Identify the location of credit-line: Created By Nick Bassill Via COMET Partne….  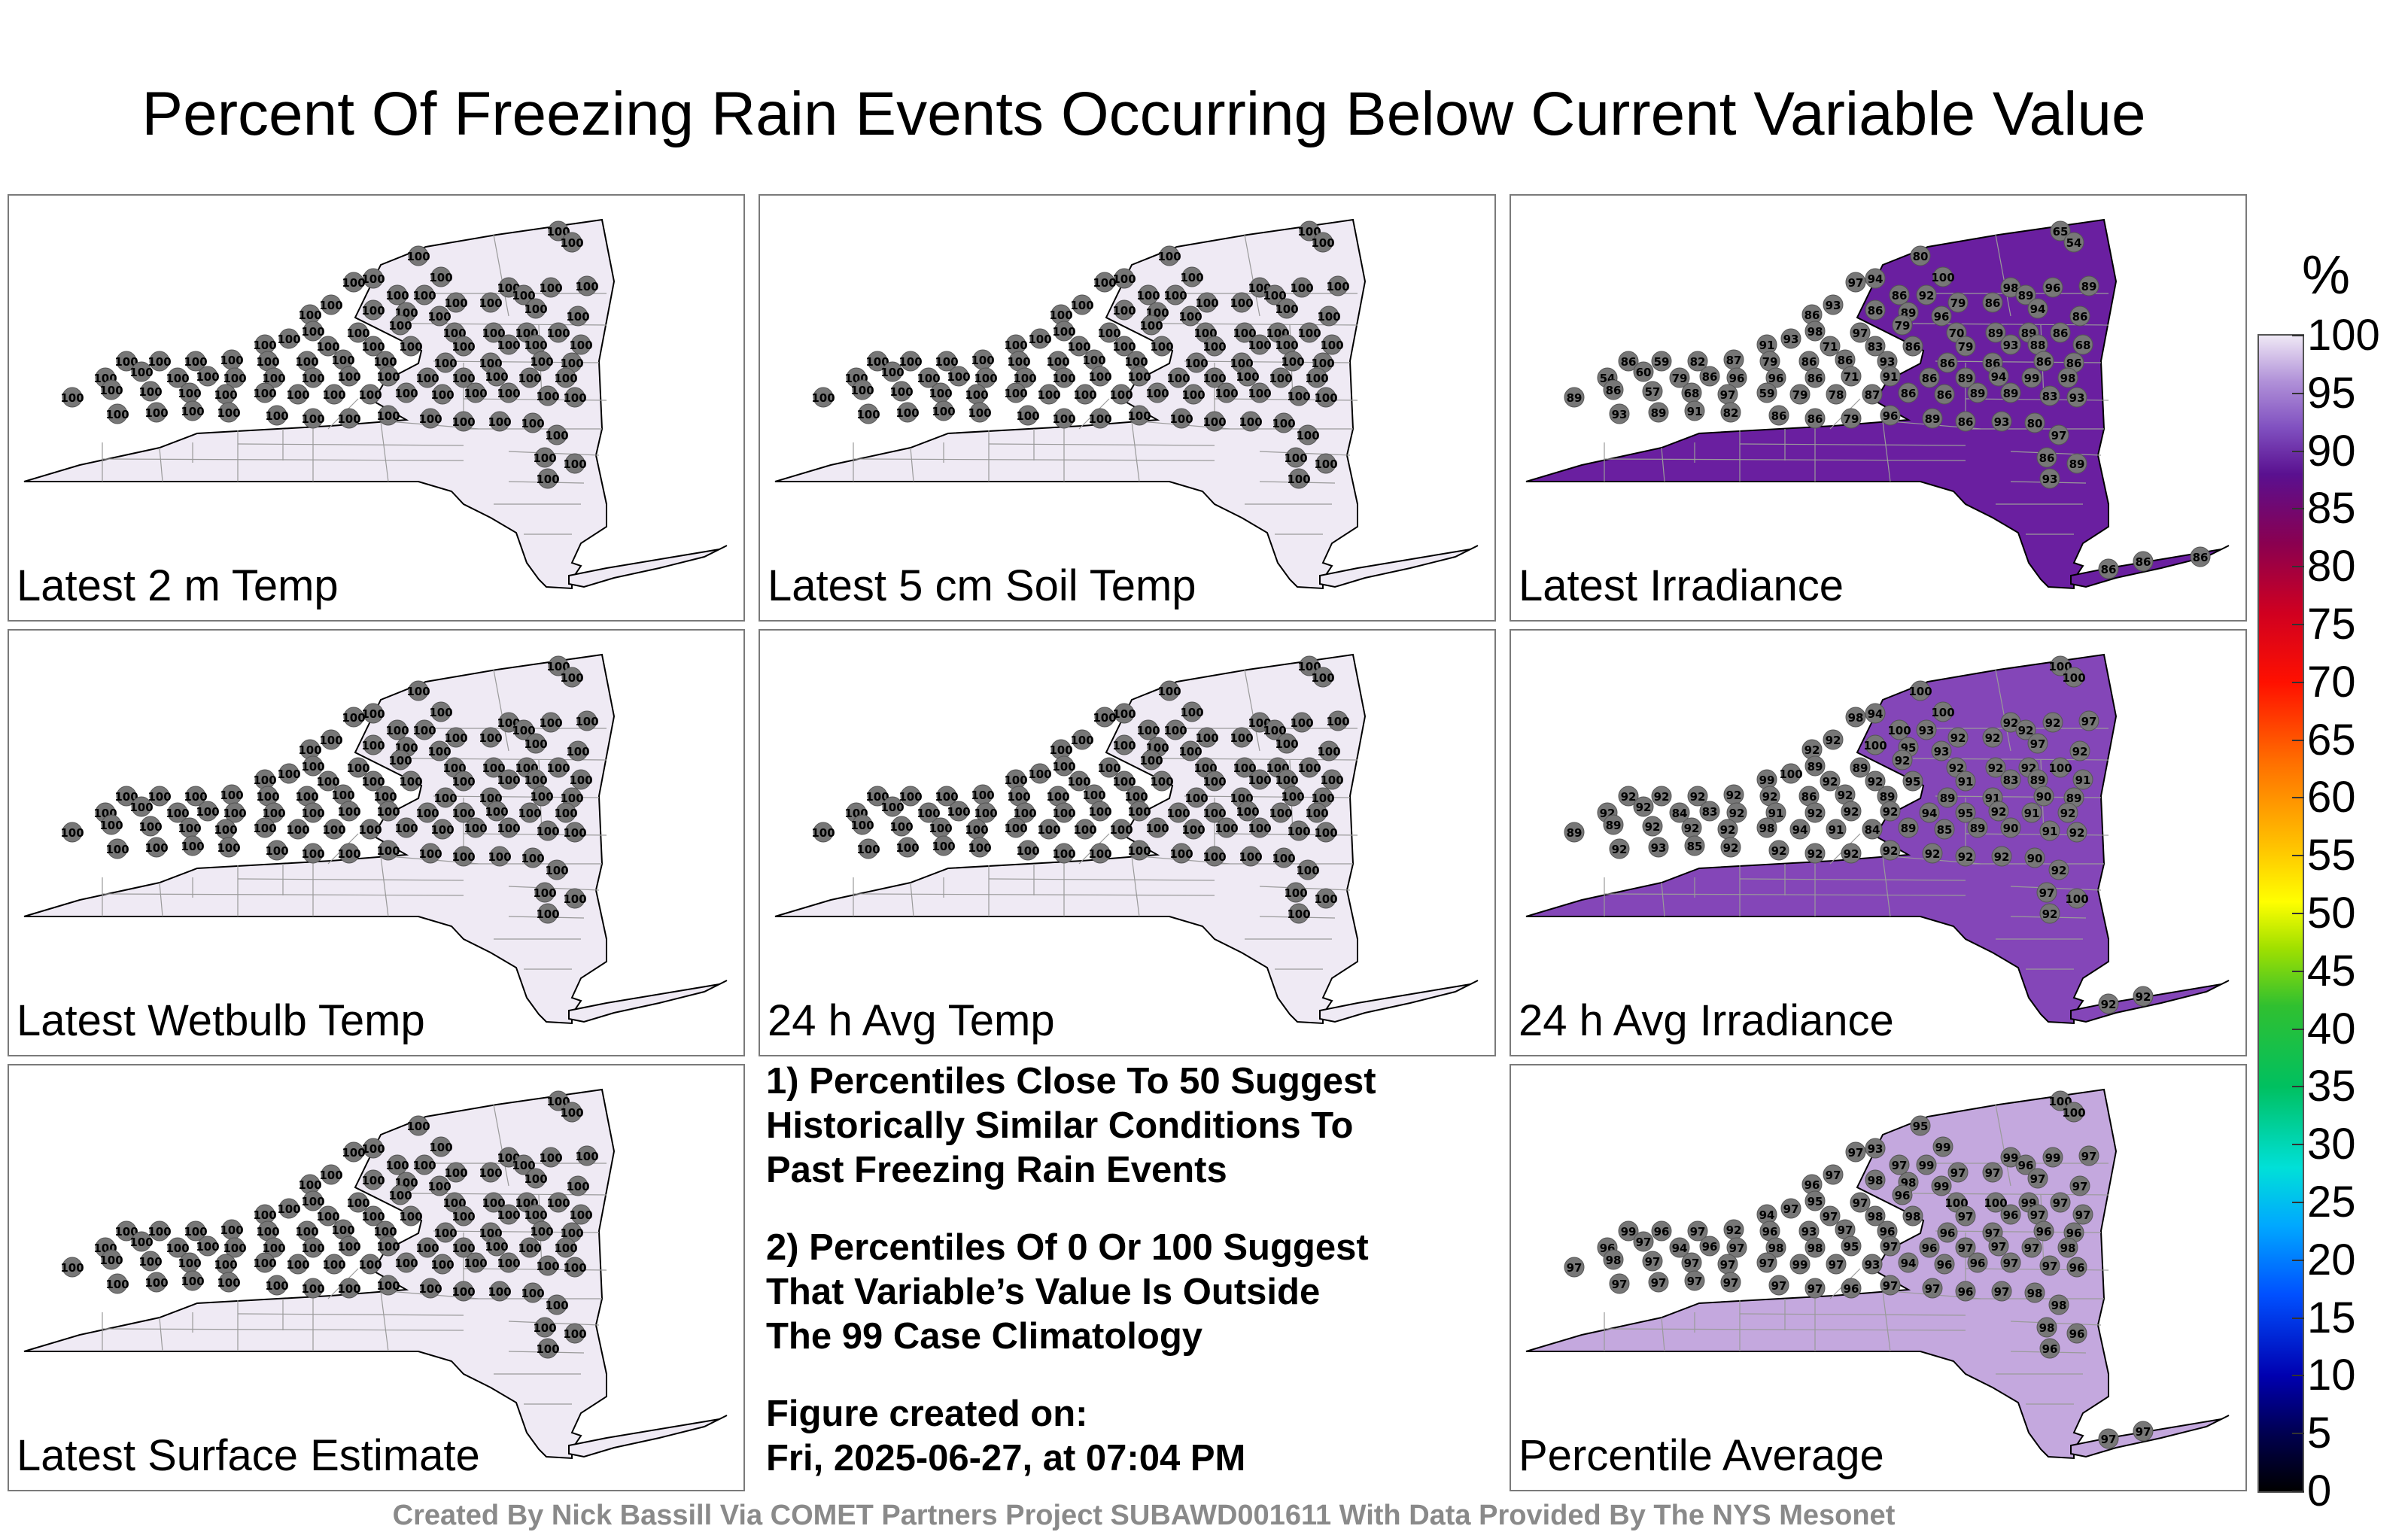
(1144, 1515).